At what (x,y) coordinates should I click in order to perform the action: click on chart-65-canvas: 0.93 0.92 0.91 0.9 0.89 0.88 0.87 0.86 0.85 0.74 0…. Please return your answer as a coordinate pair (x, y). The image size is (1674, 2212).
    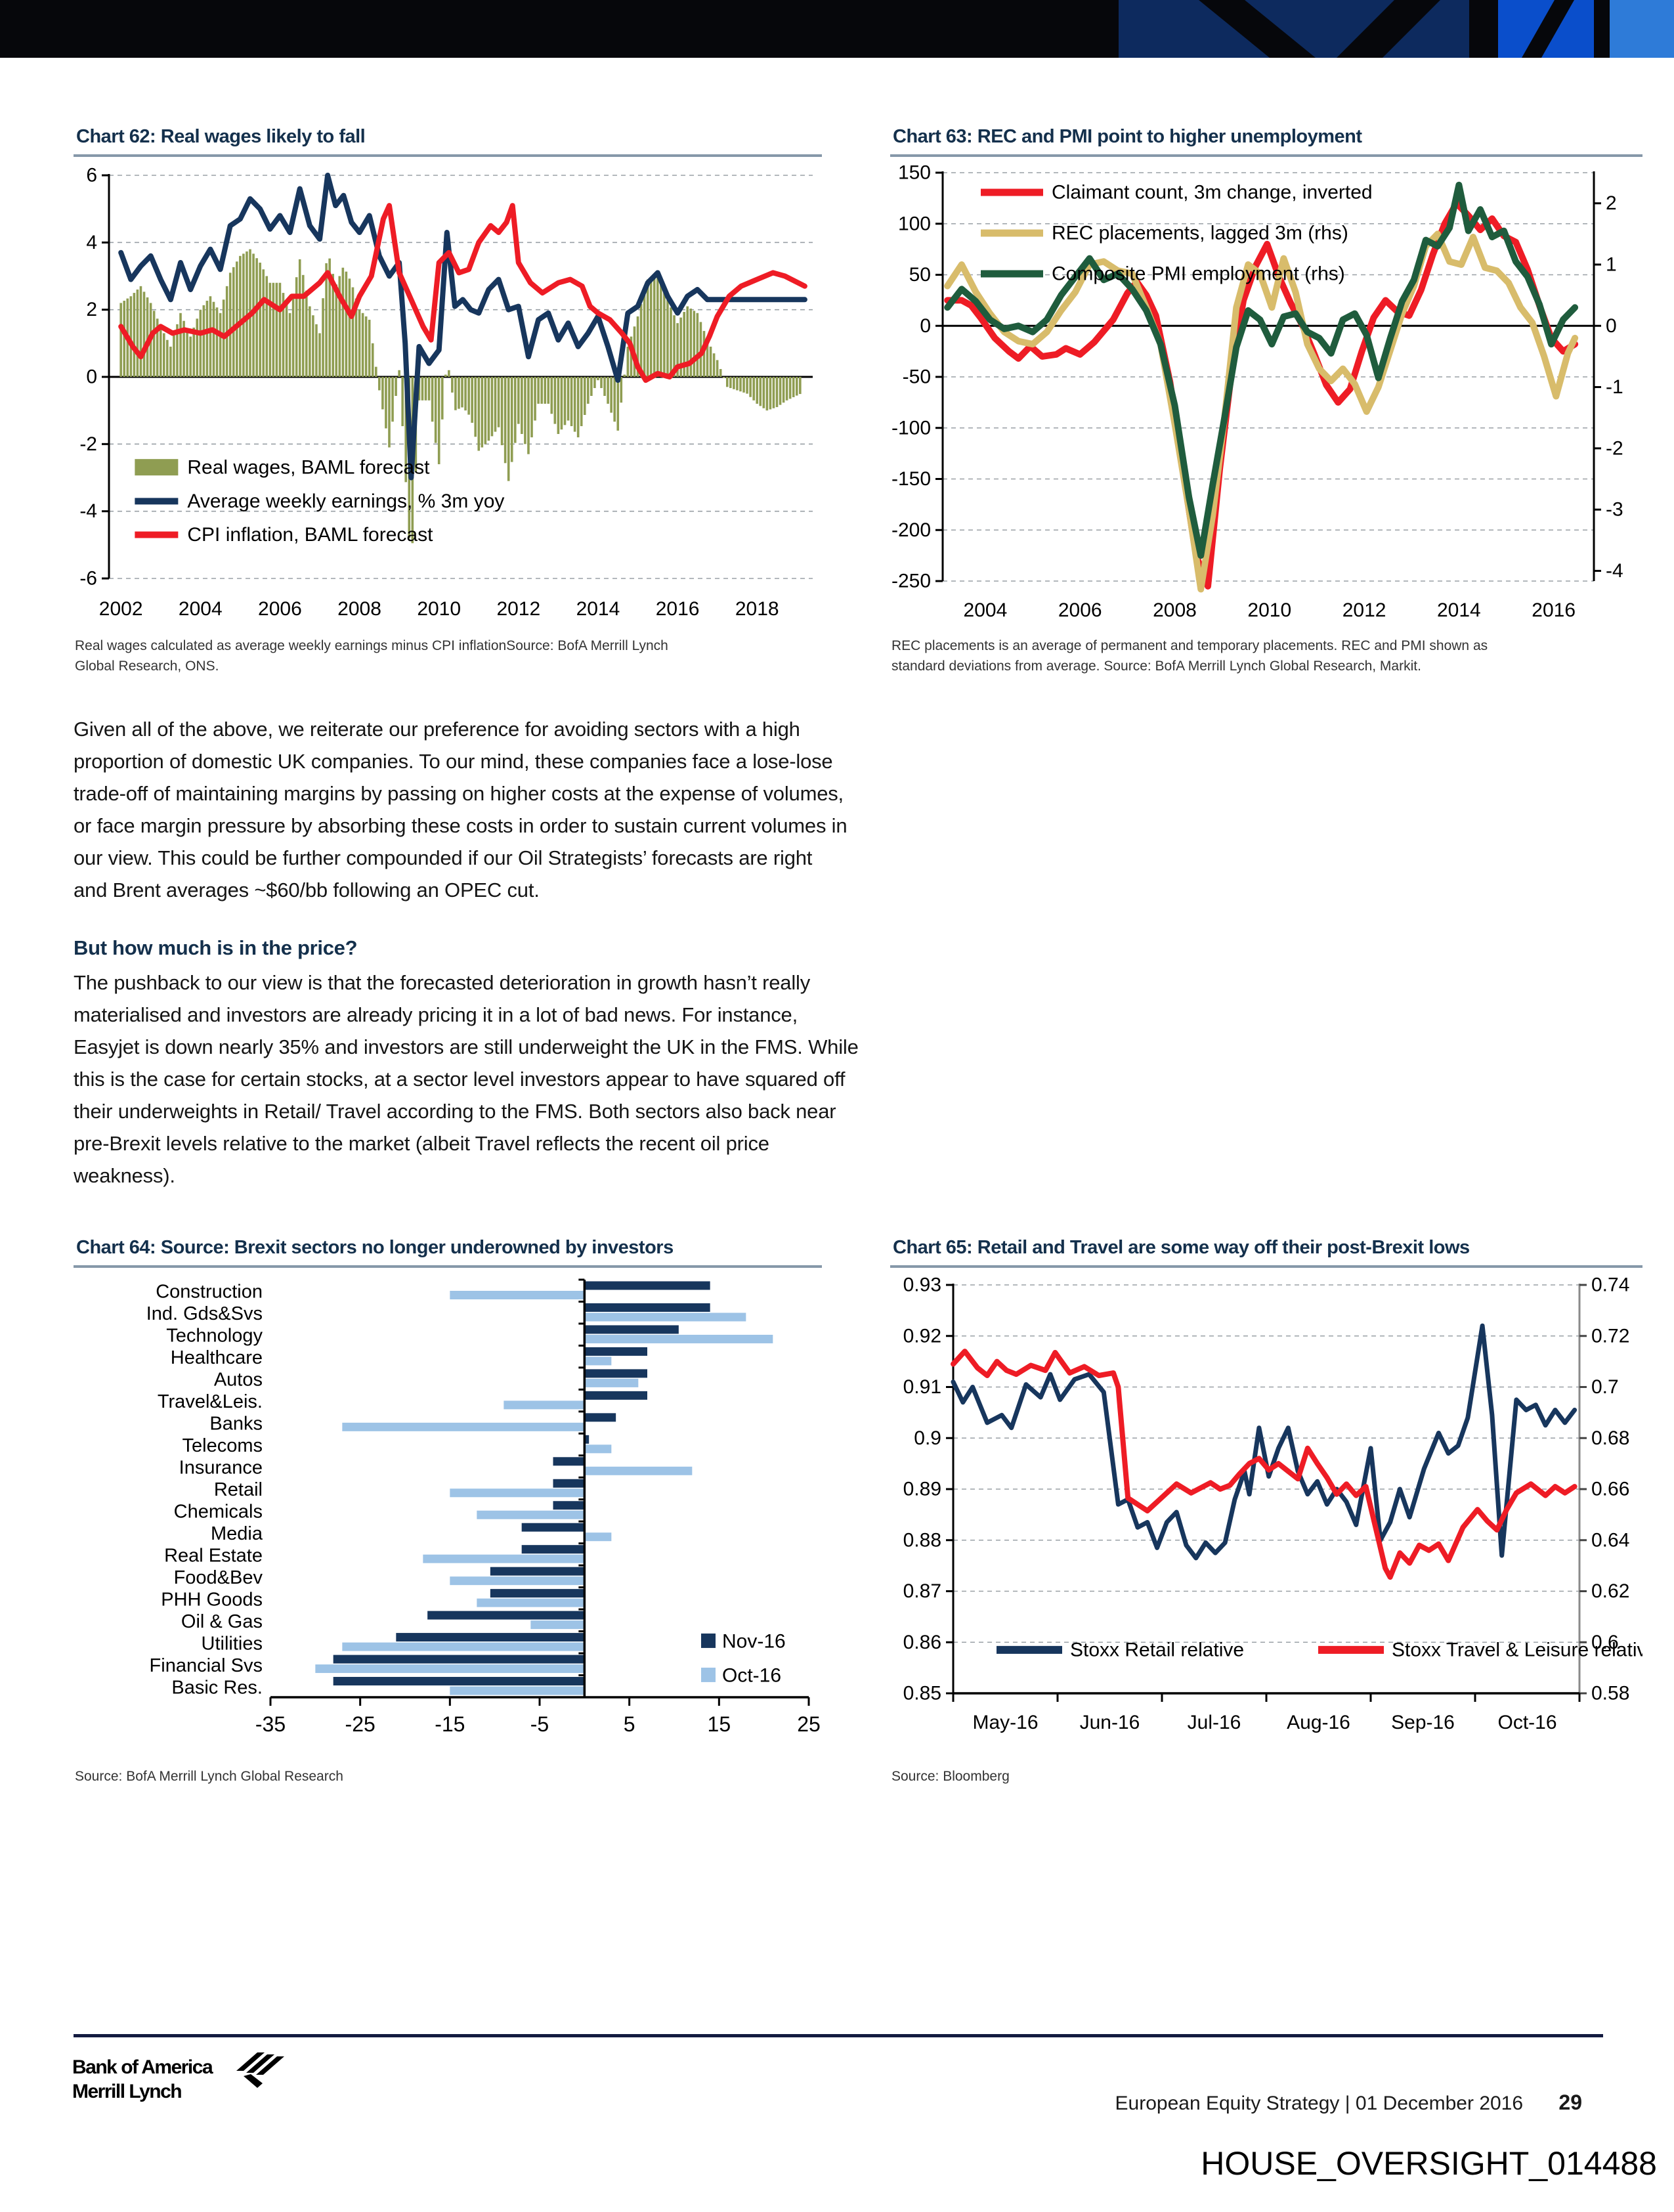
    Looking at the image, I should click on (1274, 1520).